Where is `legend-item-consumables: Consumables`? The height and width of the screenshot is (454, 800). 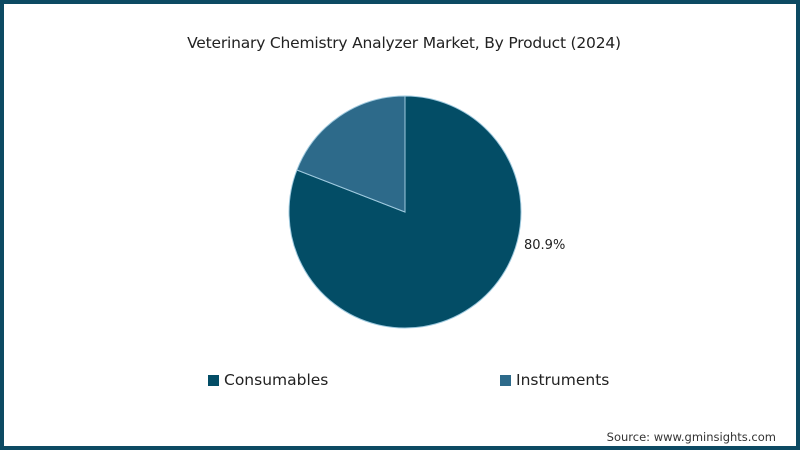 legend-item-consumables: Consumables is located at coordinates (268, 380).